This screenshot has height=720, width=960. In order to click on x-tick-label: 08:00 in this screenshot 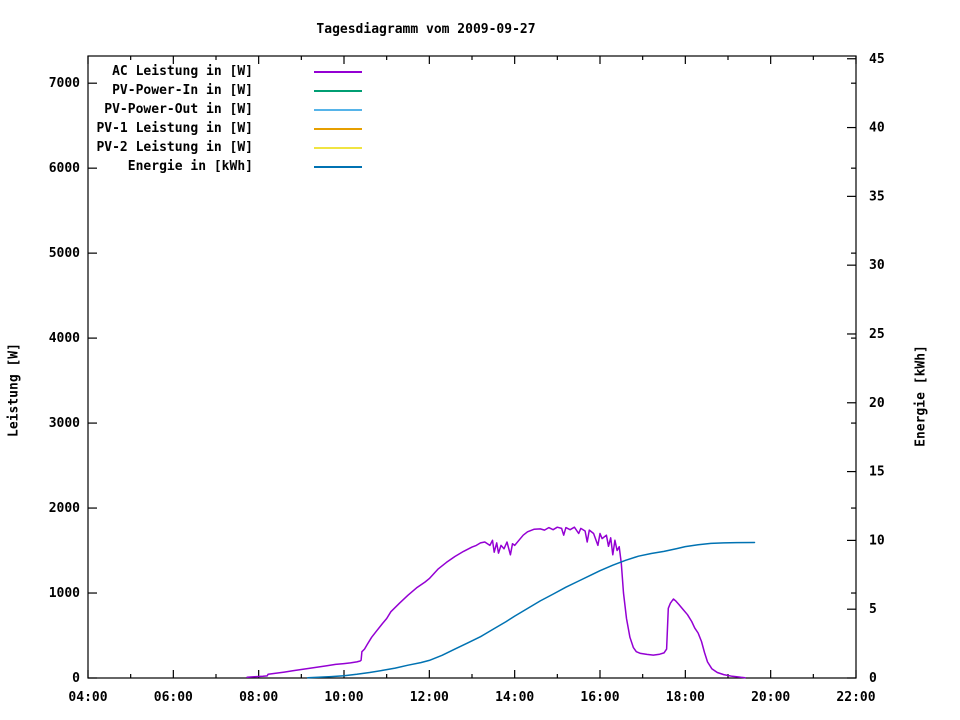, I will do `click(258, 697)`.